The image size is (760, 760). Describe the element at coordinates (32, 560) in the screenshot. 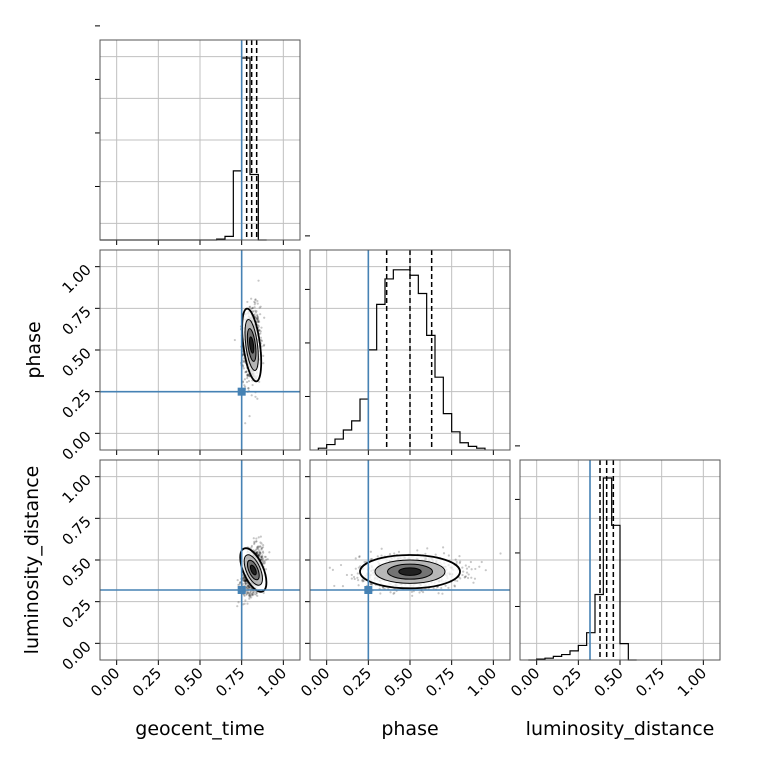

I see `ylabel-luminosity-distance: luminosity_distance` at that location.